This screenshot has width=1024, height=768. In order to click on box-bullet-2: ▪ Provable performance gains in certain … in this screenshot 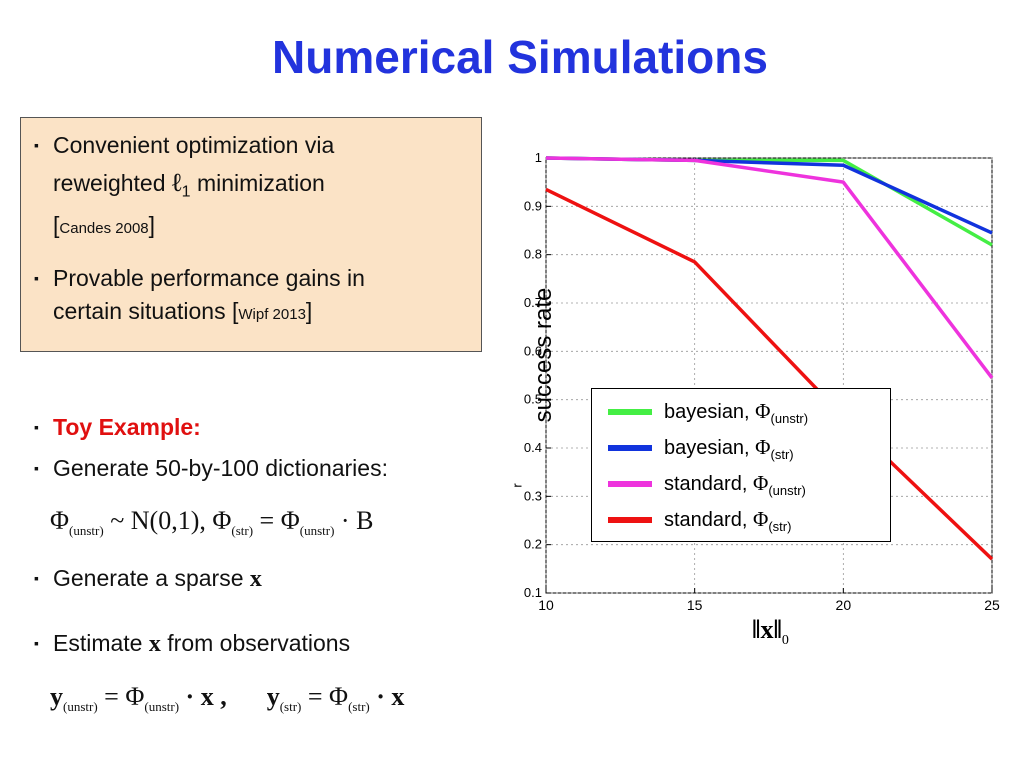, I will do `click(199, 296)`.